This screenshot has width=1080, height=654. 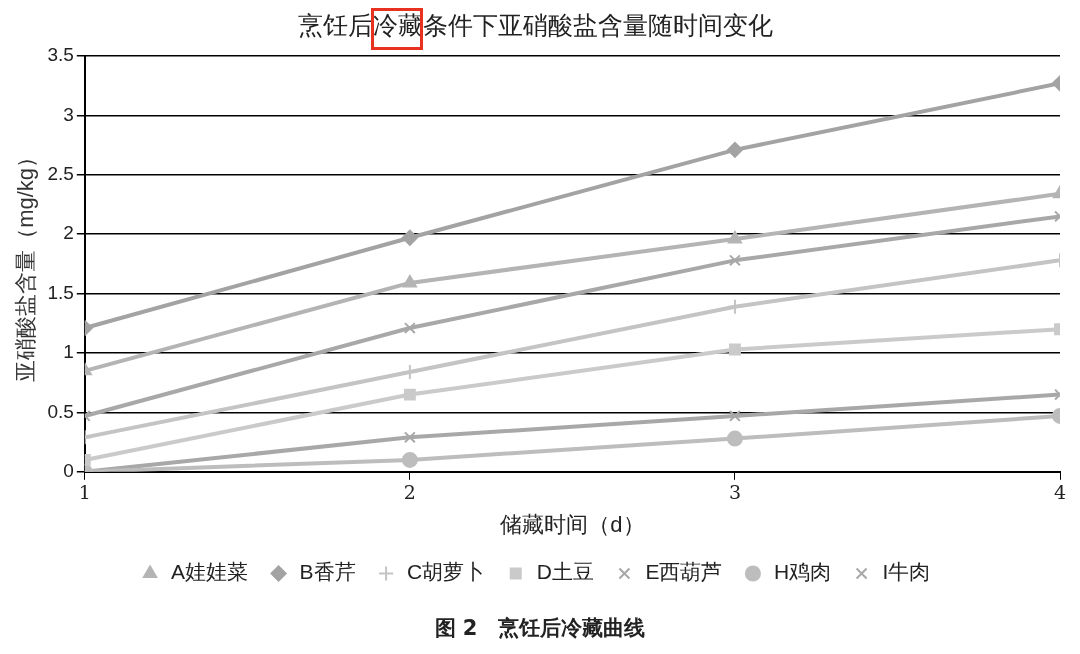 I want to click on legend-label: D土豆, so click(x=565, y=572).